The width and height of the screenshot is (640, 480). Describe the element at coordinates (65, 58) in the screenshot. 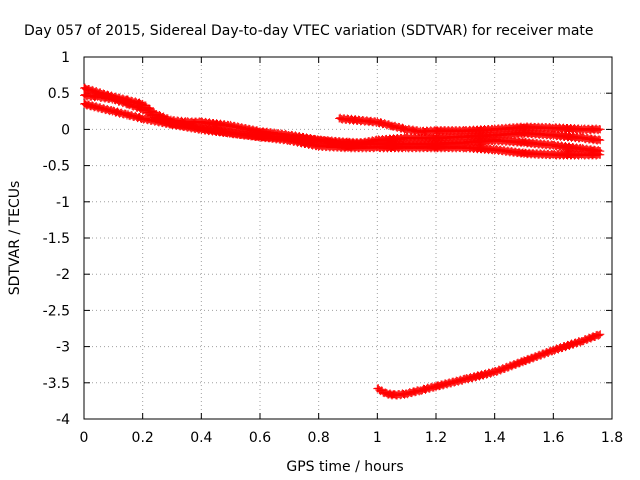

I see `y-tick-label: 1` at that location.